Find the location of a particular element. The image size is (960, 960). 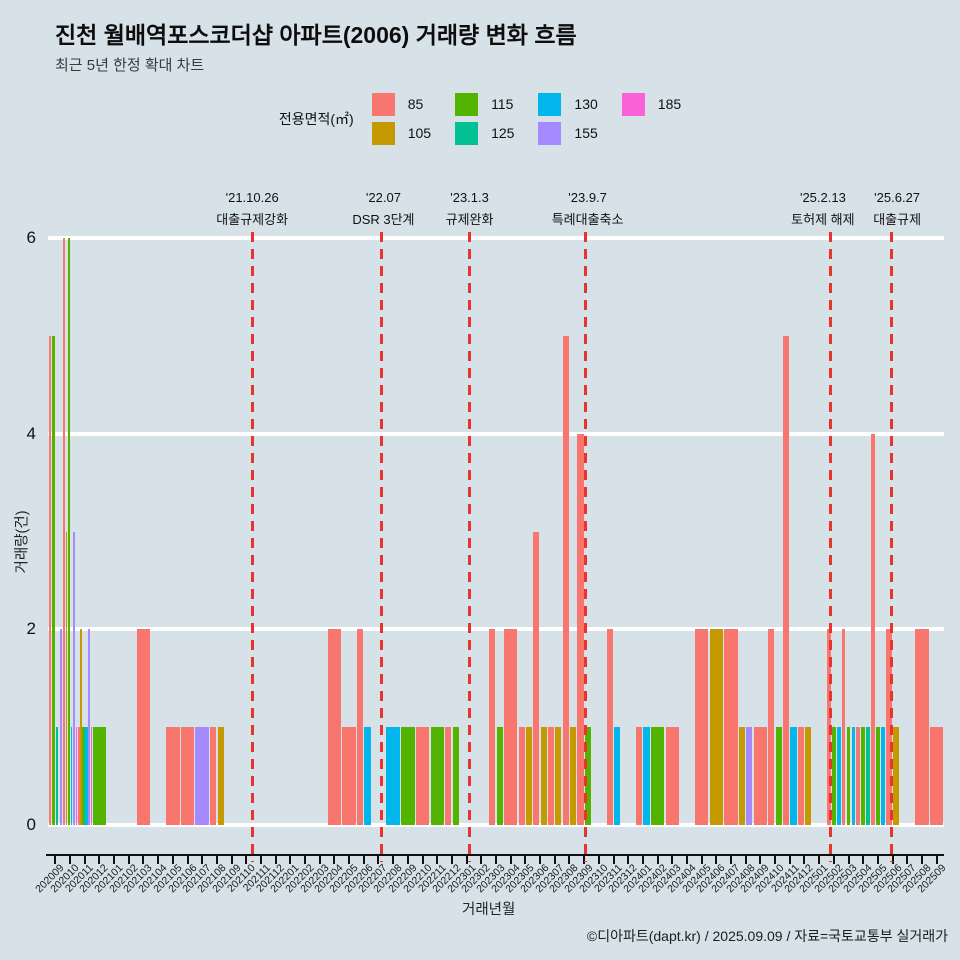

event-name-label: 규제완화 is located at coordinates (469, 219).